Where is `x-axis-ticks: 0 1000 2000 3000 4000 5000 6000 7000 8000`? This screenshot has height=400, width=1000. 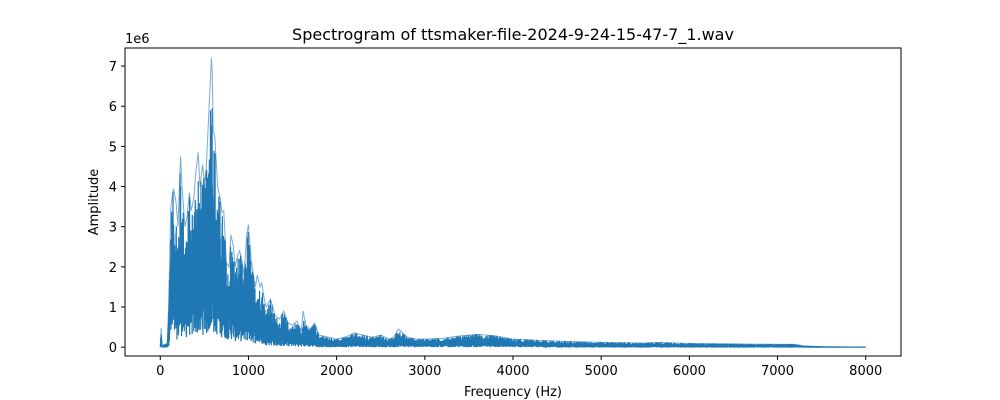
x-axis-ticks: 0 1000 2000 3000 4000 5000 6000 7000 8000 is located at coordinates (519, 367).